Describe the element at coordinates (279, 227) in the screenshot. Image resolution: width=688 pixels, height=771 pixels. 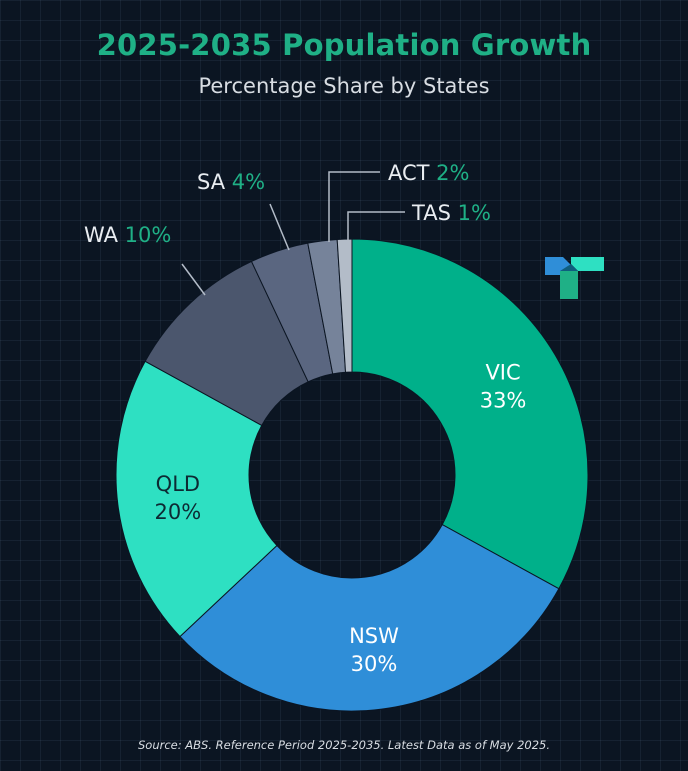
I see `leader-line-sa` at that location.